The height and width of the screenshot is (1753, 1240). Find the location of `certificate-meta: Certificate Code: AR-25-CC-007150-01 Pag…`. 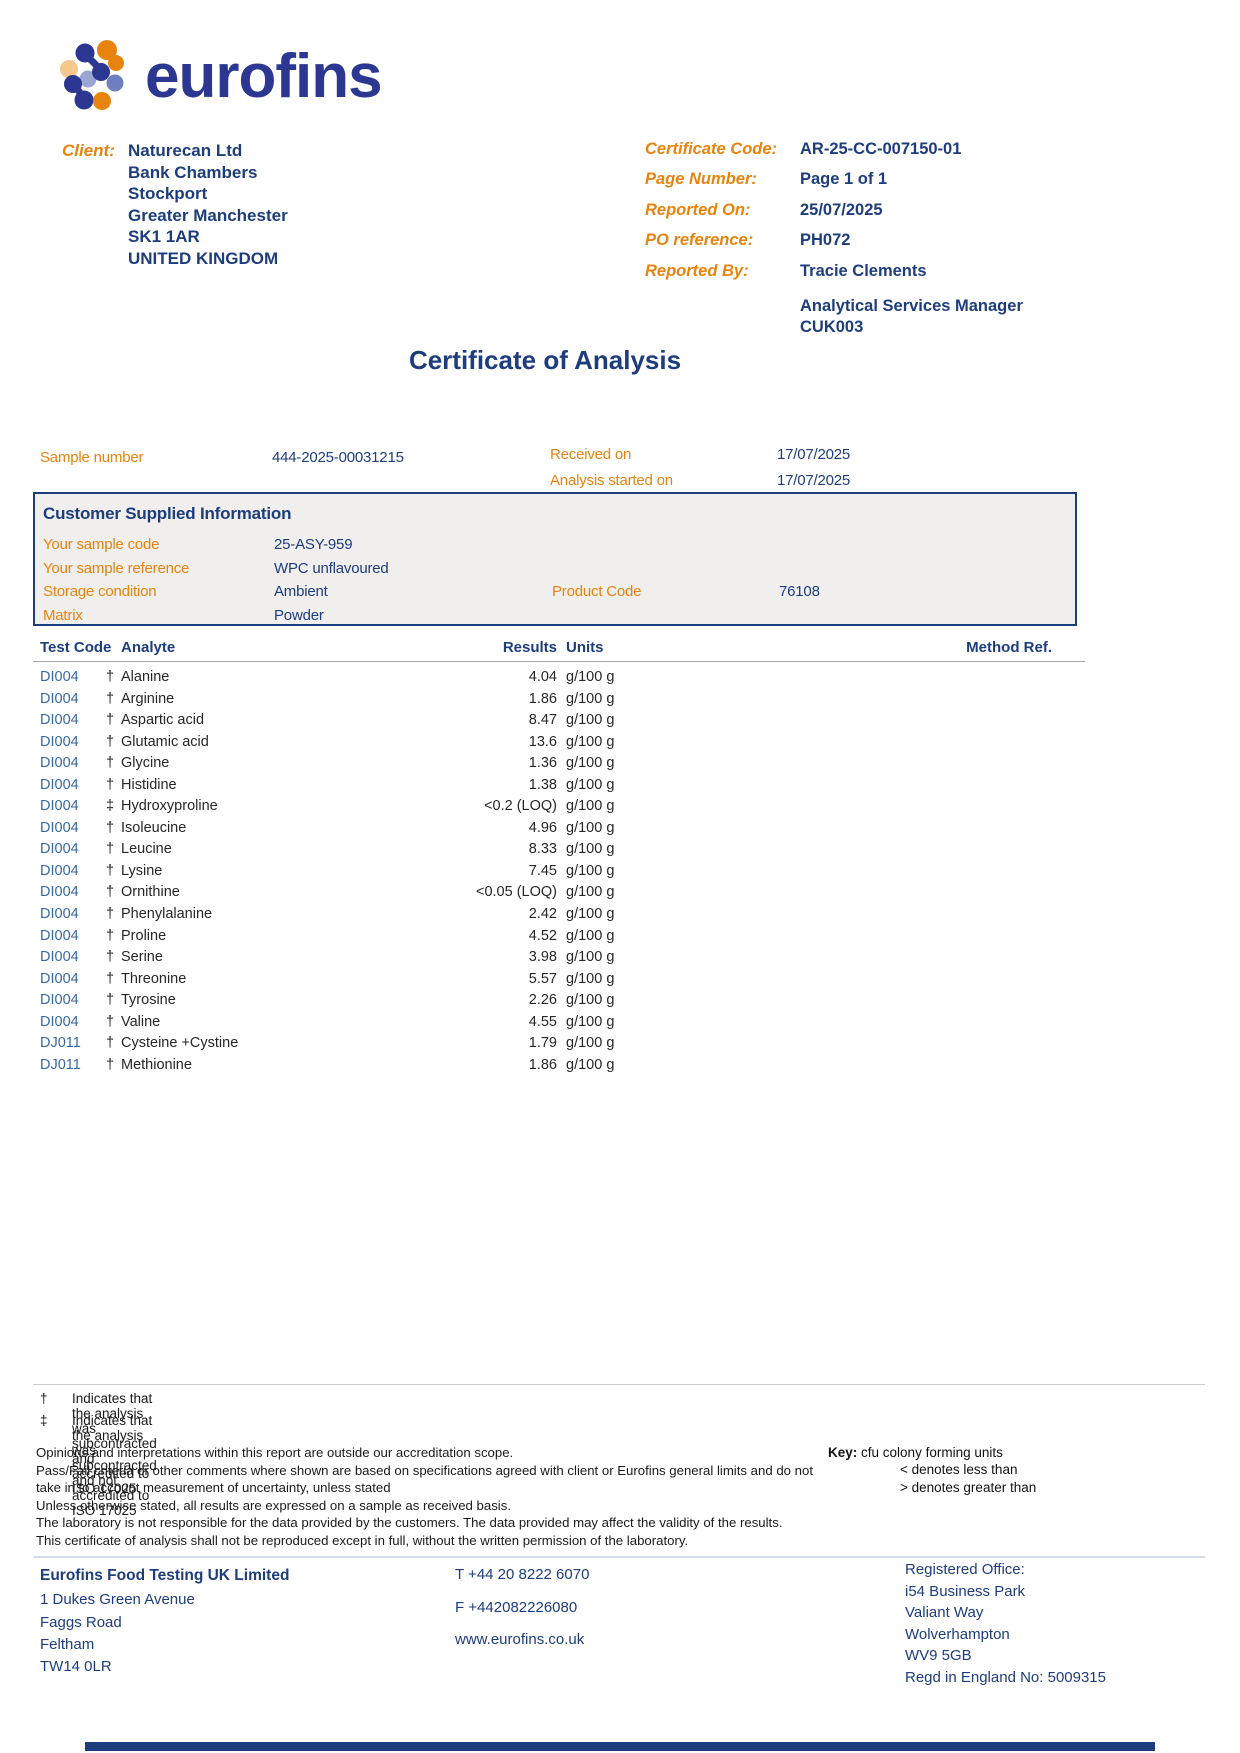

certificate-meta: Certificate Code: AR-25-CC-007150-01 Pag… is located at coordinates (925, 239).